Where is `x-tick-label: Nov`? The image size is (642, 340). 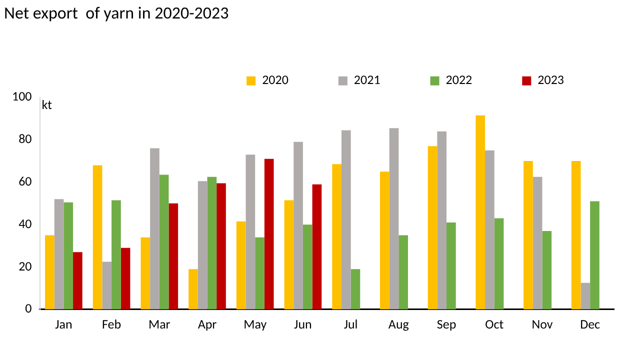 x-tick-label: Nov is located at coordinates (542, 324).